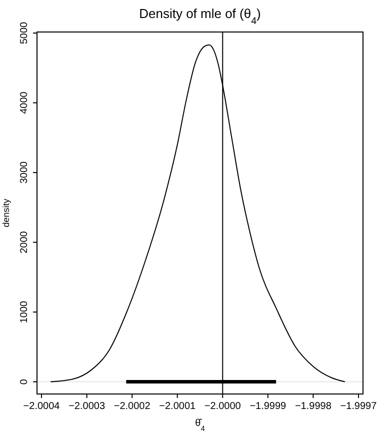 This screenshot has width=382, height=436. I want to click on y-axis-title: density, so click(6, 213).